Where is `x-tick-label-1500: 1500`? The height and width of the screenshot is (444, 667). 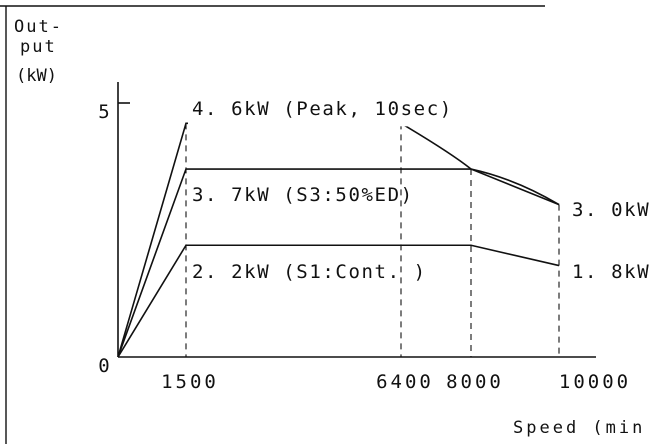 x-tick-label-1500: 1500 is located at coordinates (190, 382).